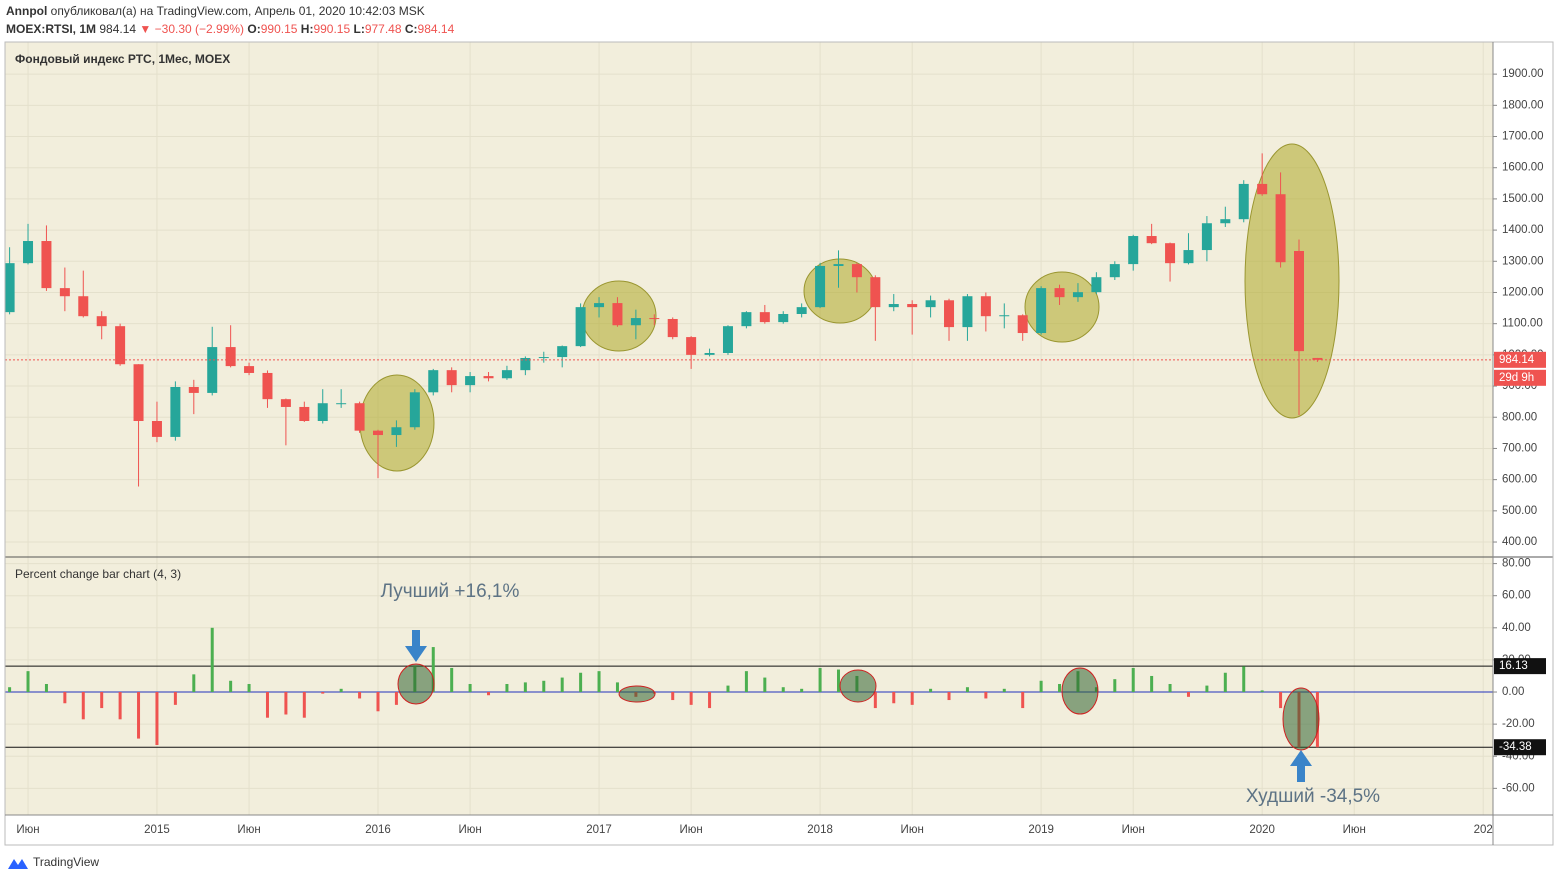  I want to click on arrow-up, so click(1301, 766).